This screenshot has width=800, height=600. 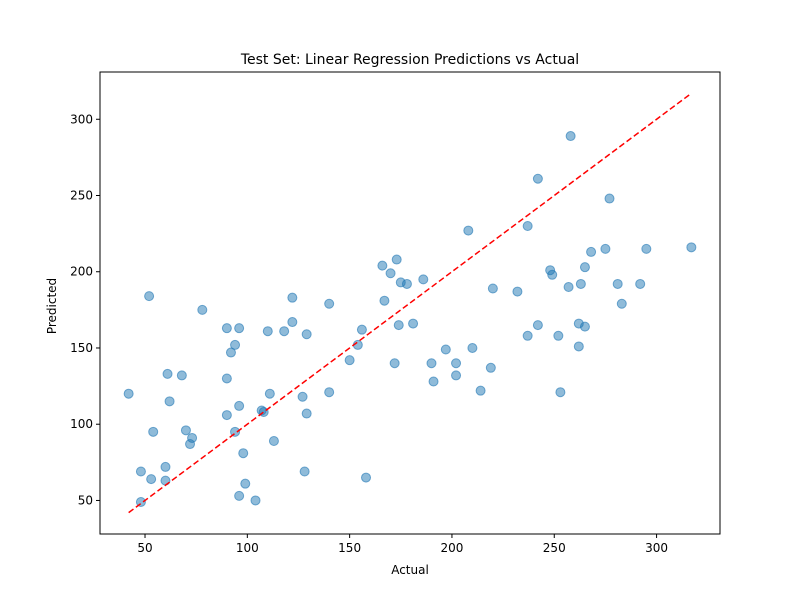 I want to click on x-tick-label: 50, so click(x=144, y=548).